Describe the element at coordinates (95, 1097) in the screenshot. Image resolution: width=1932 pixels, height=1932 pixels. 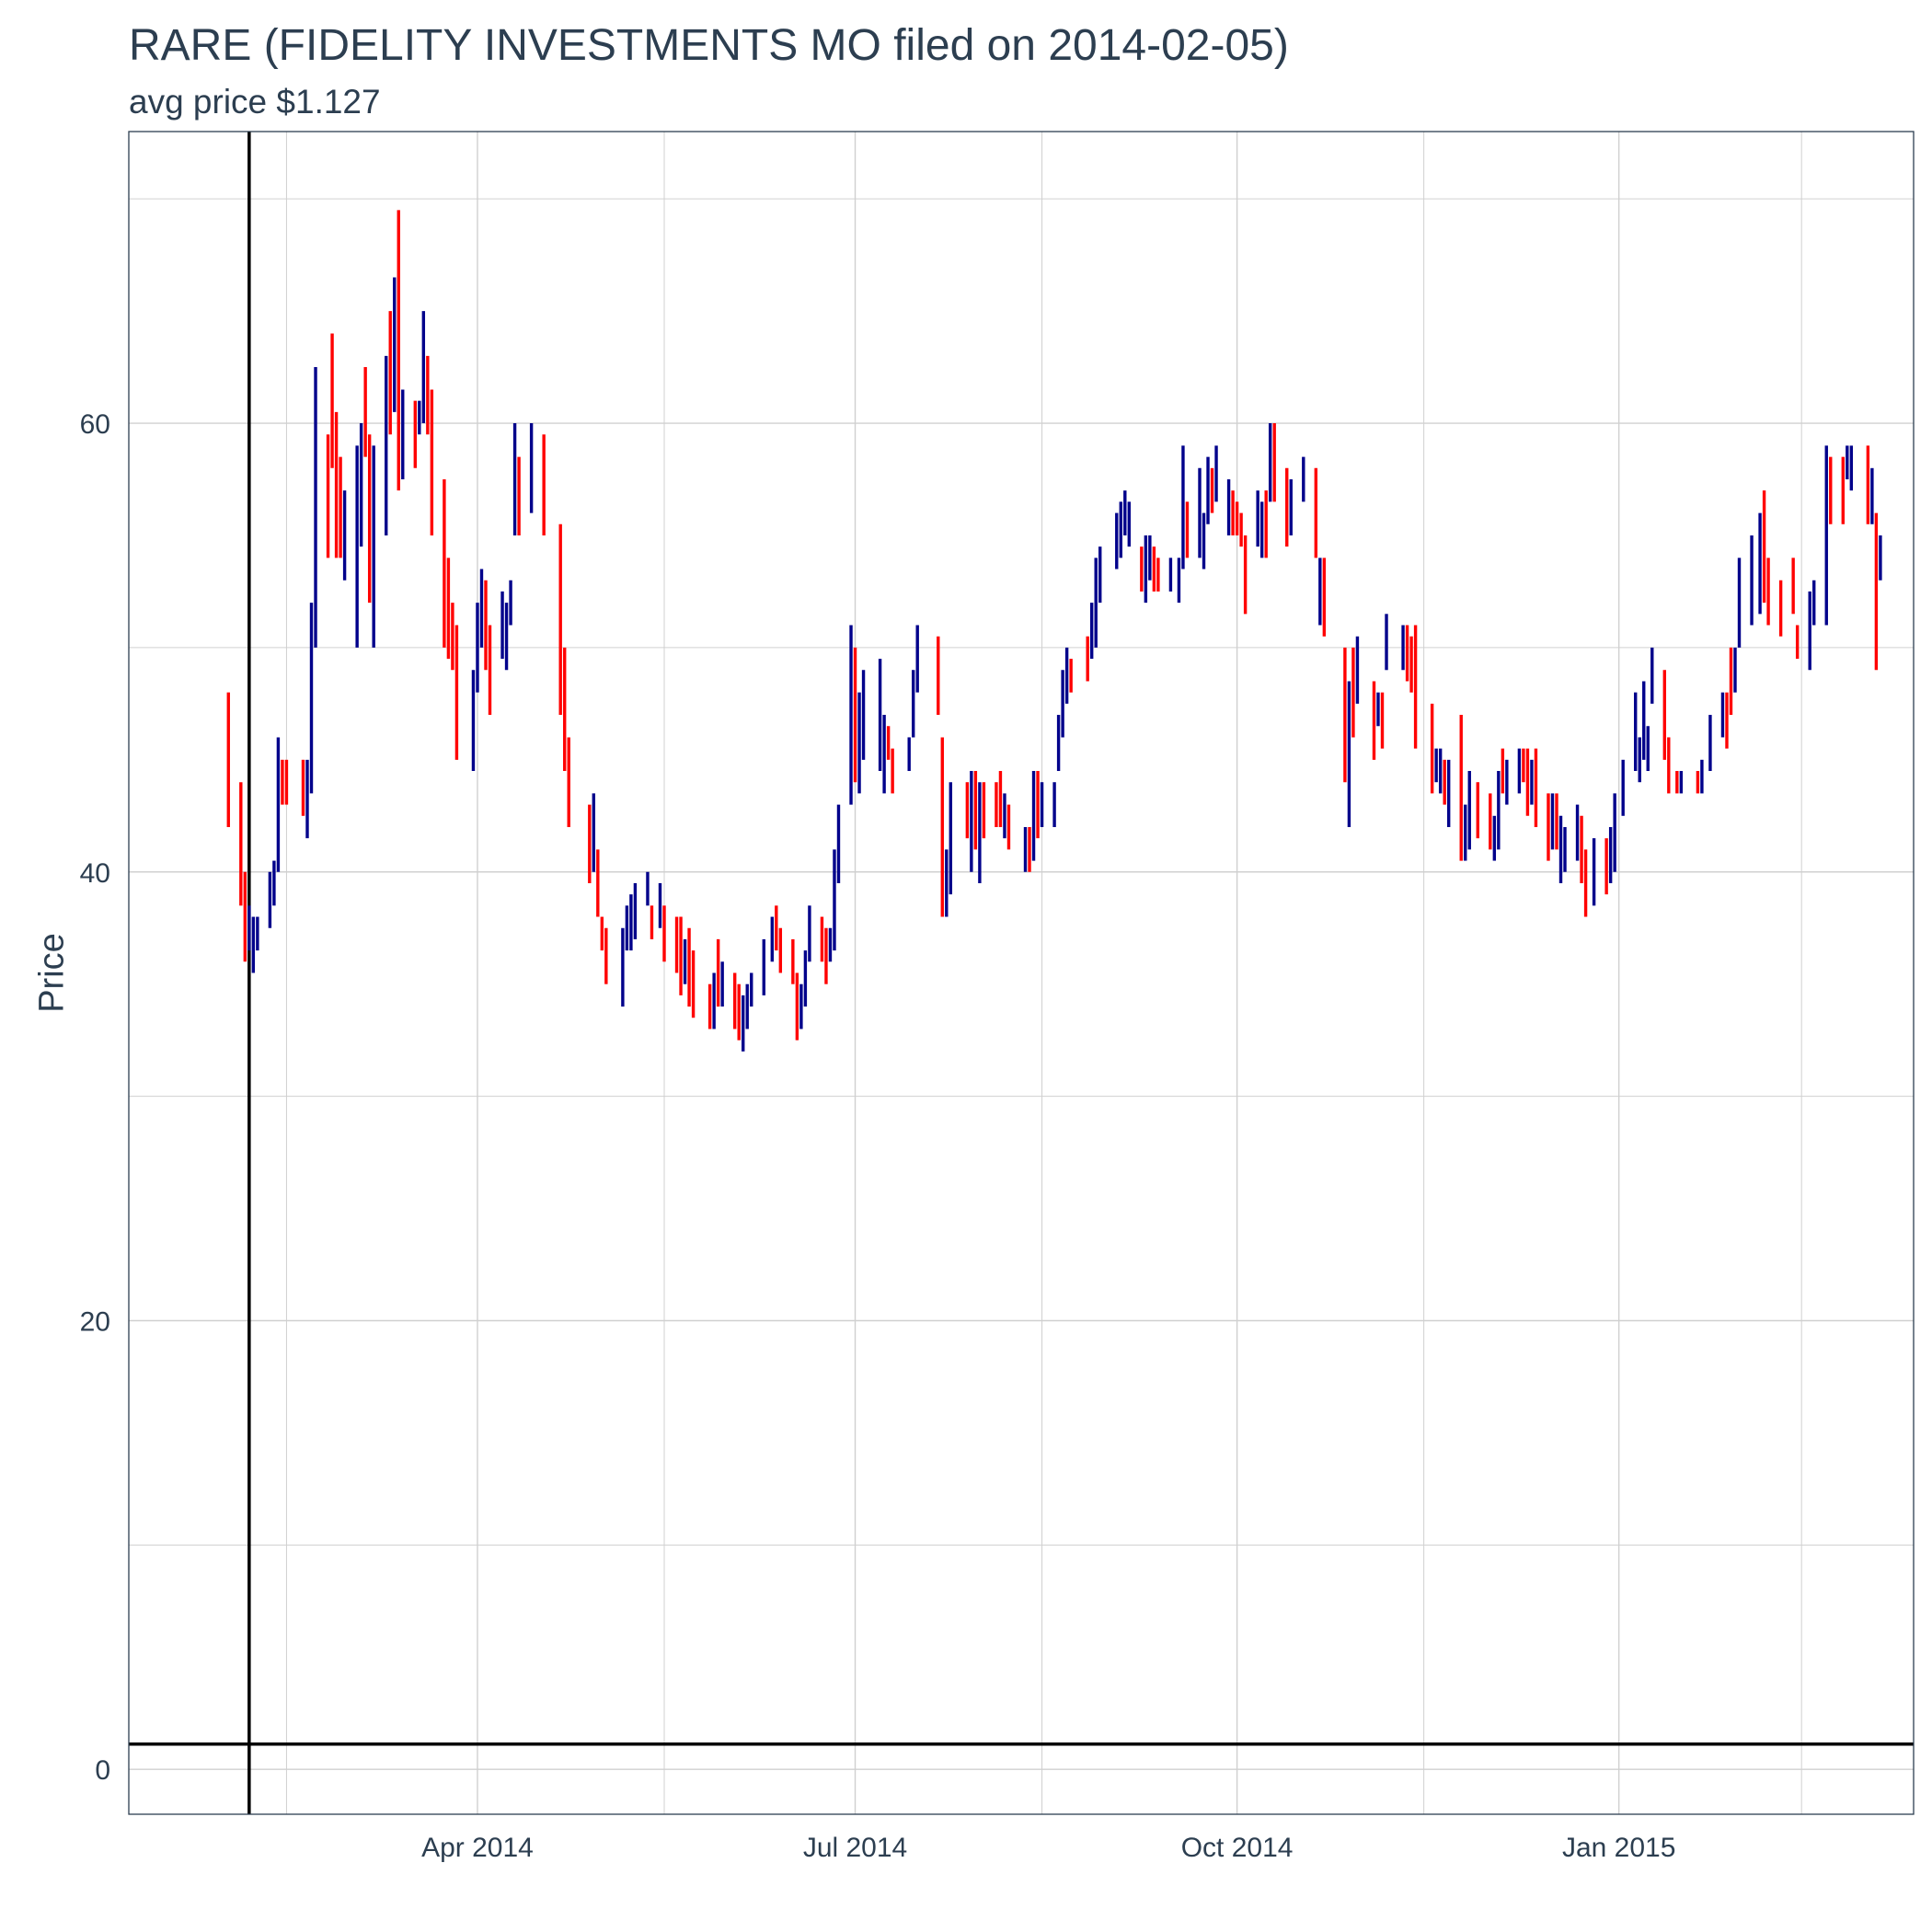
I see `y-axis: 0 20 40 60` at that location.